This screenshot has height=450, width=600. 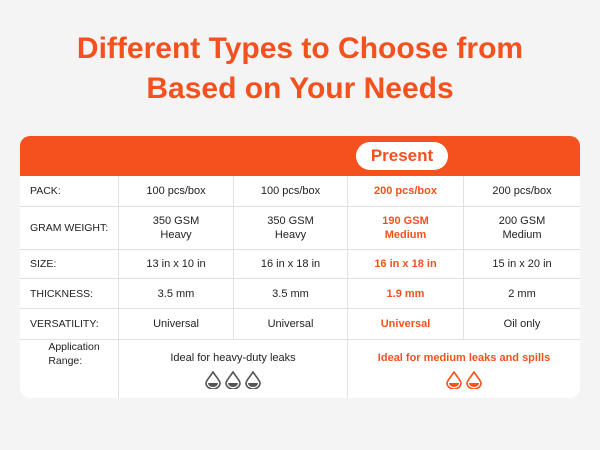 What do you see at coordinates (62, 293) in the screenshot?
I see `row-label: THICKNESS:` at bounding box center [62, 293].